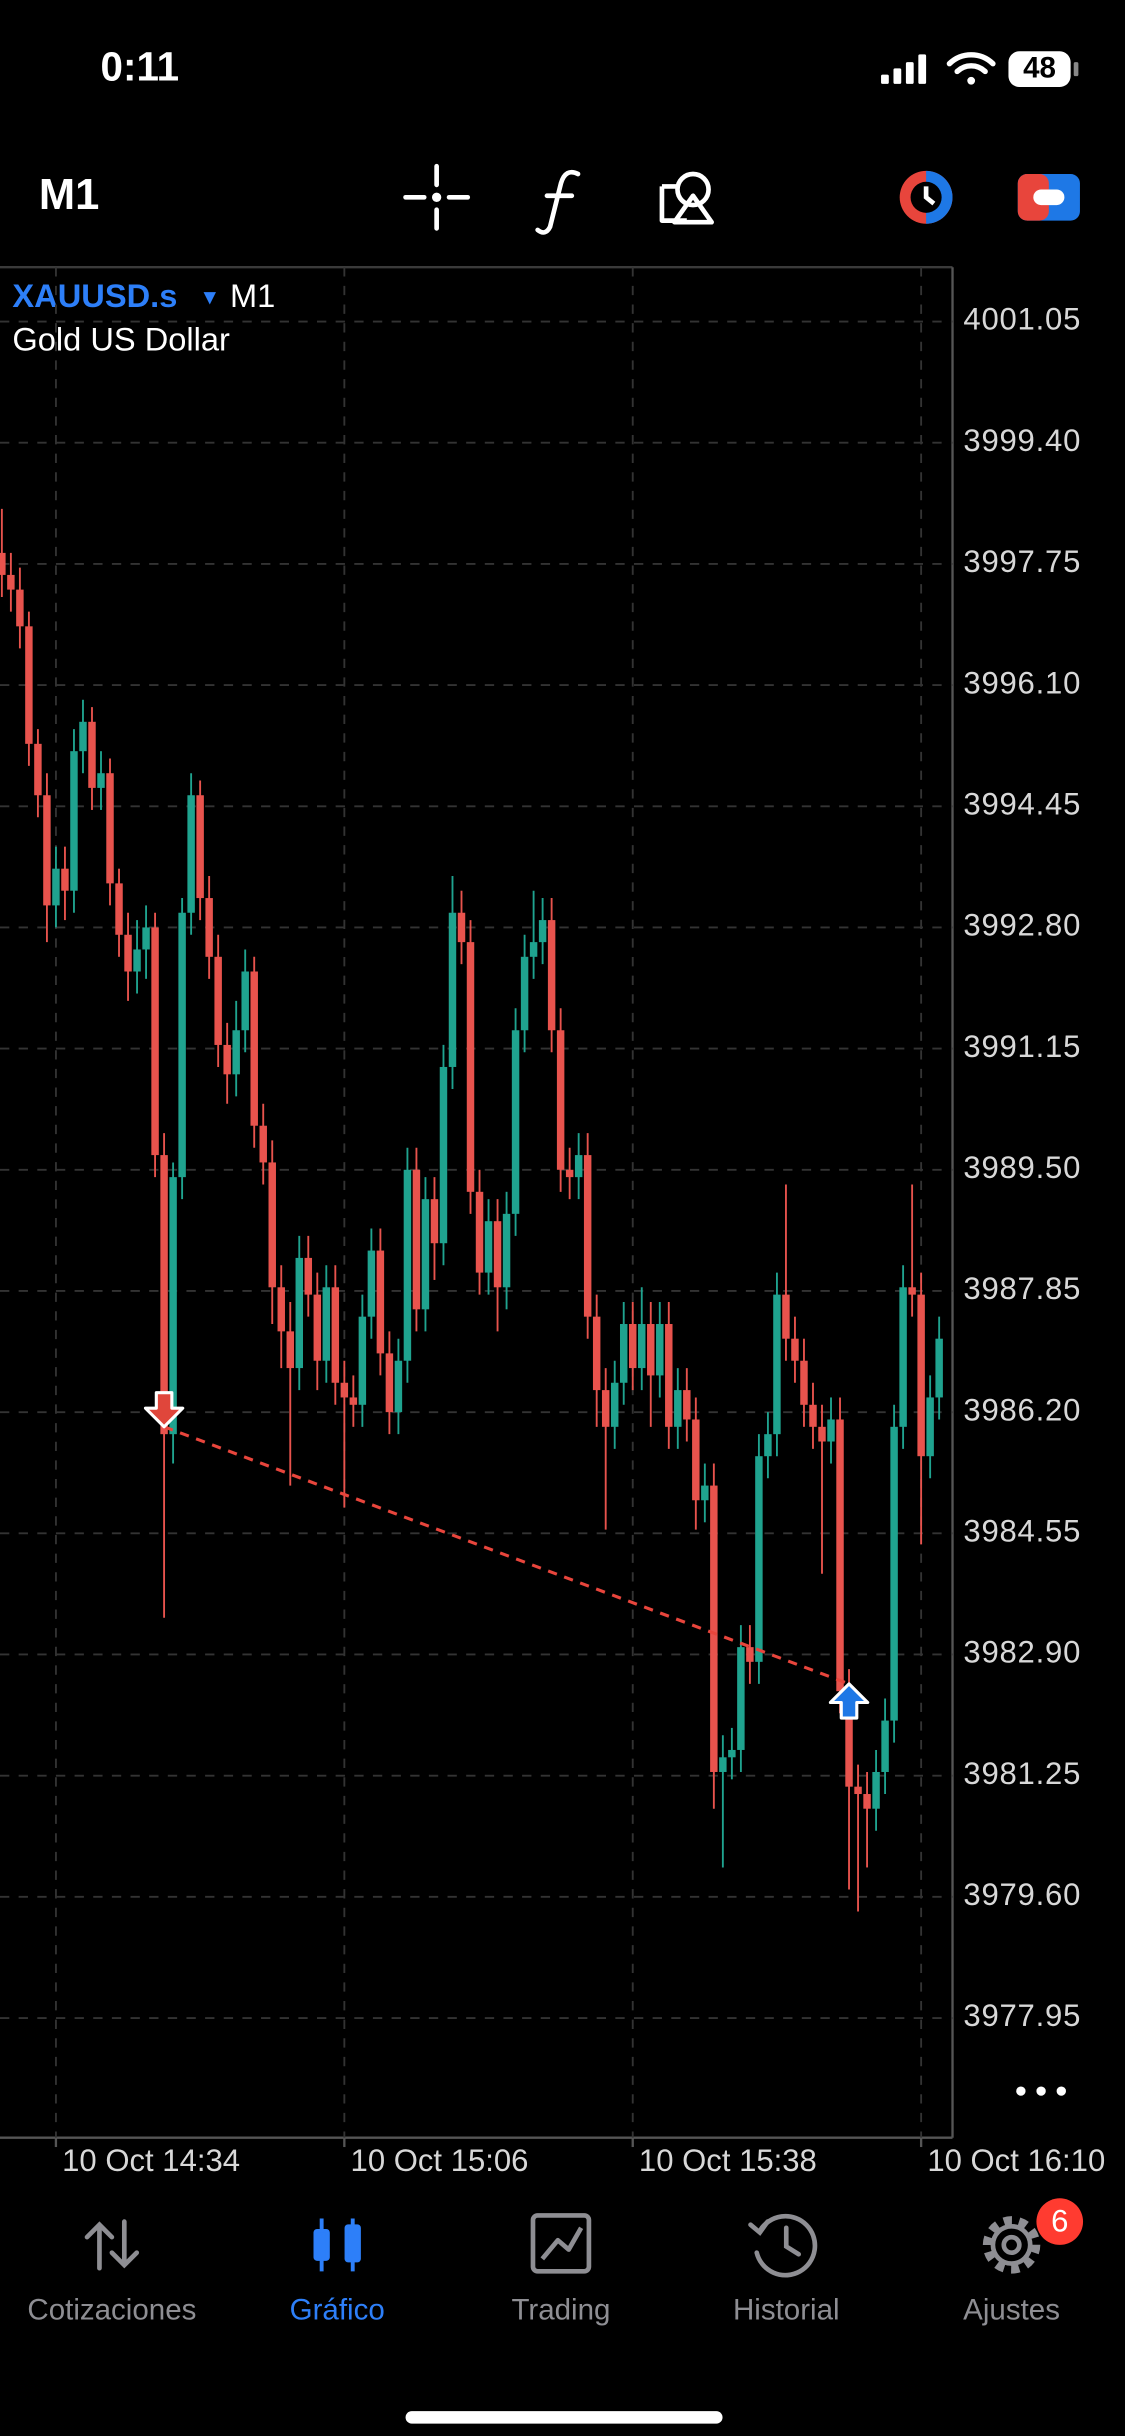 The height and width of the screenshot is (2436, 1125). I want to click on y-tick-label: 3997.75, so click(1022, 561).